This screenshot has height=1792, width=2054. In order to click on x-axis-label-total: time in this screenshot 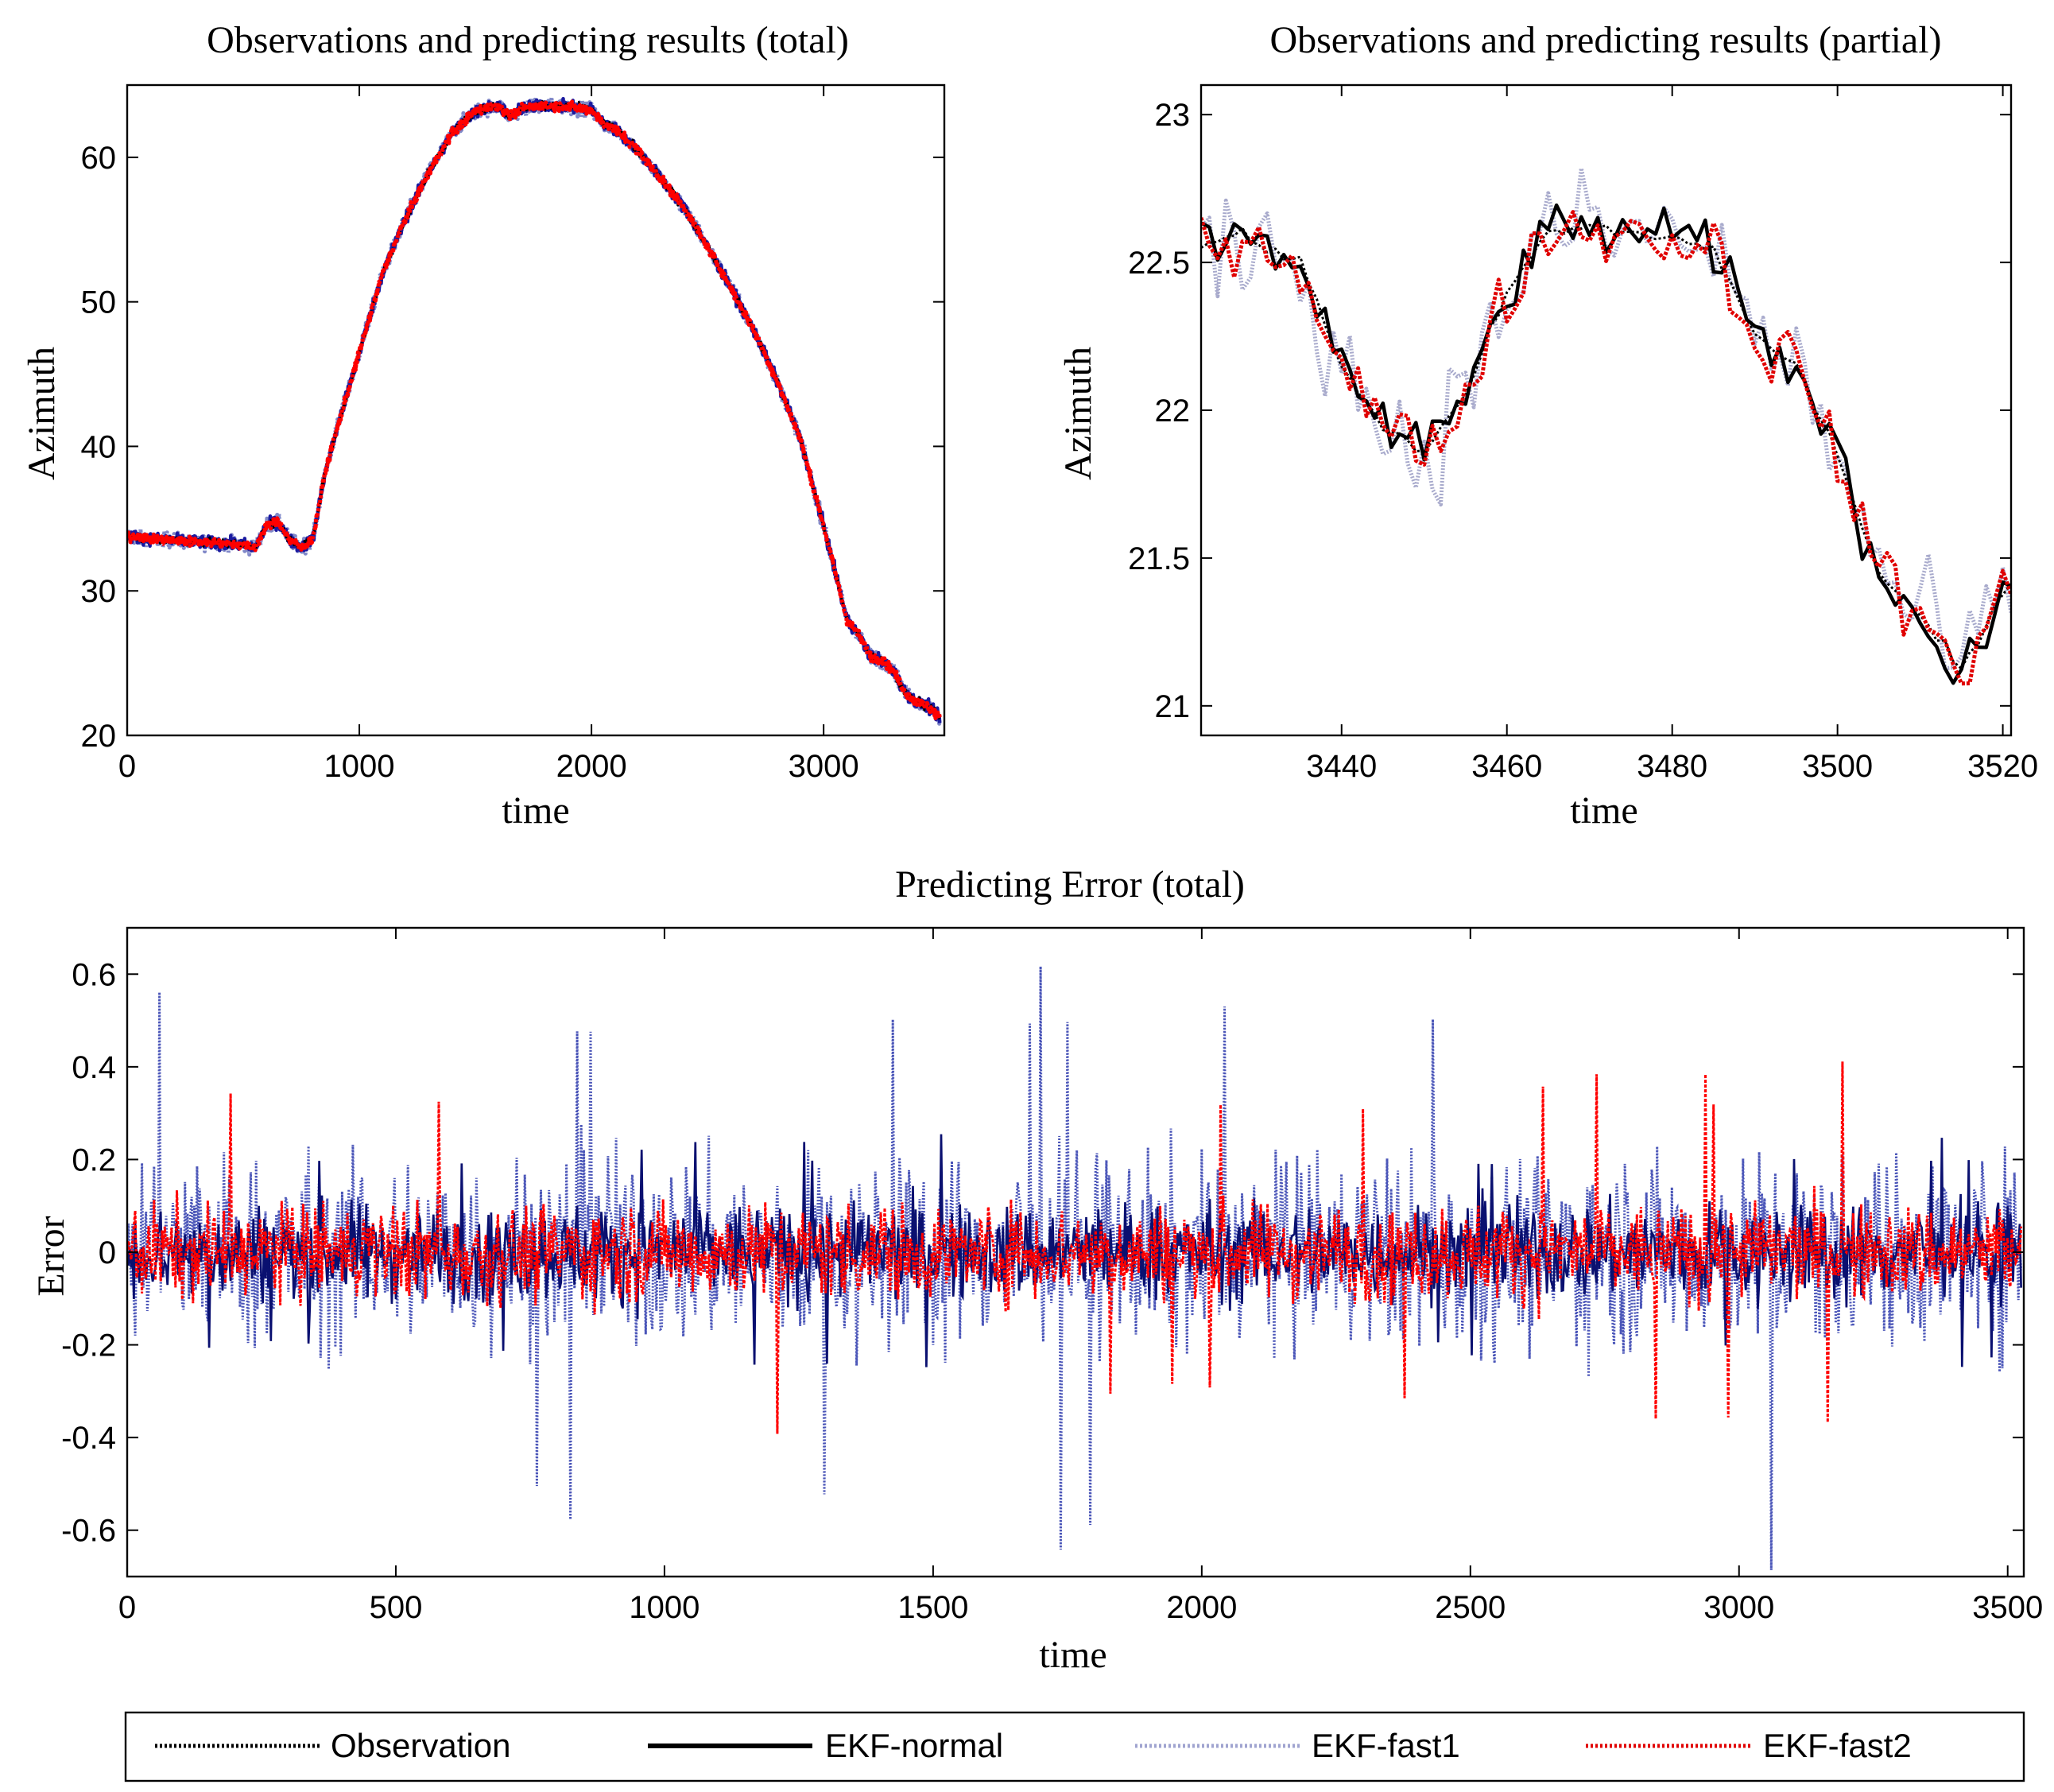, I will do `click(535, 810)`.